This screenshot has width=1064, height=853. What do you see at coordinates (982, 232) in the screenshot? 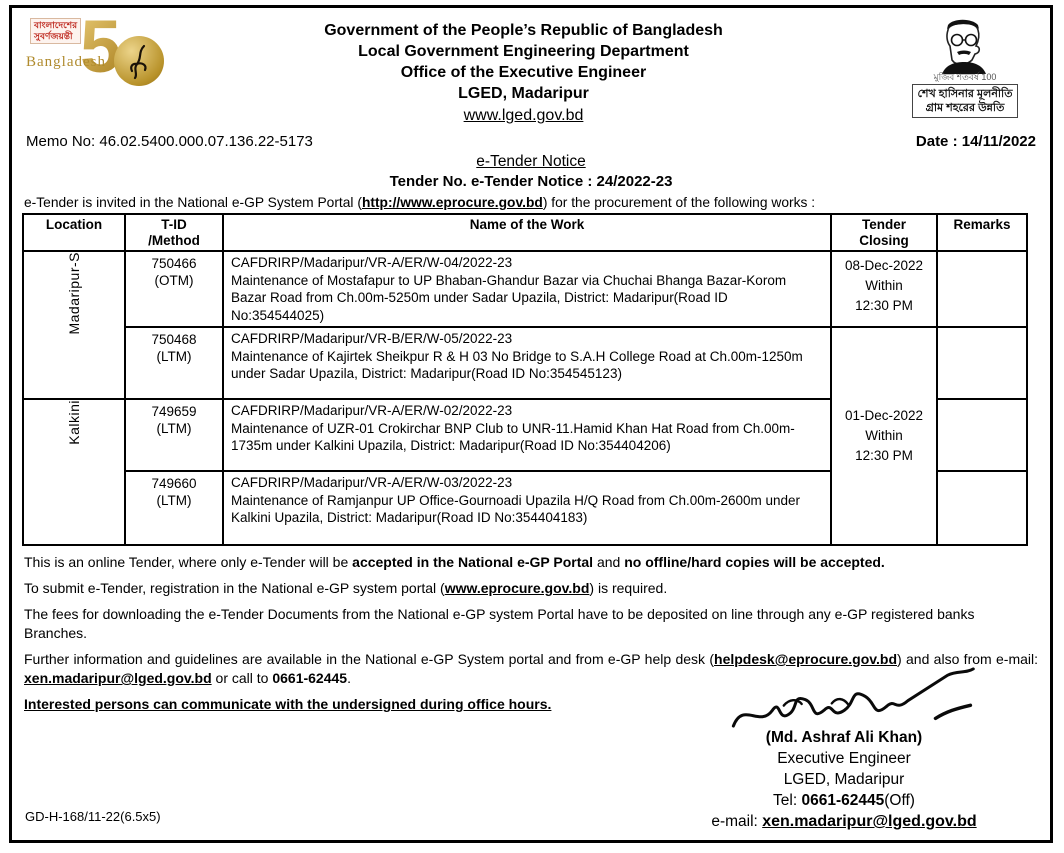
I see `col-header-remarks: Remarks` at bounding box center [982, 232].